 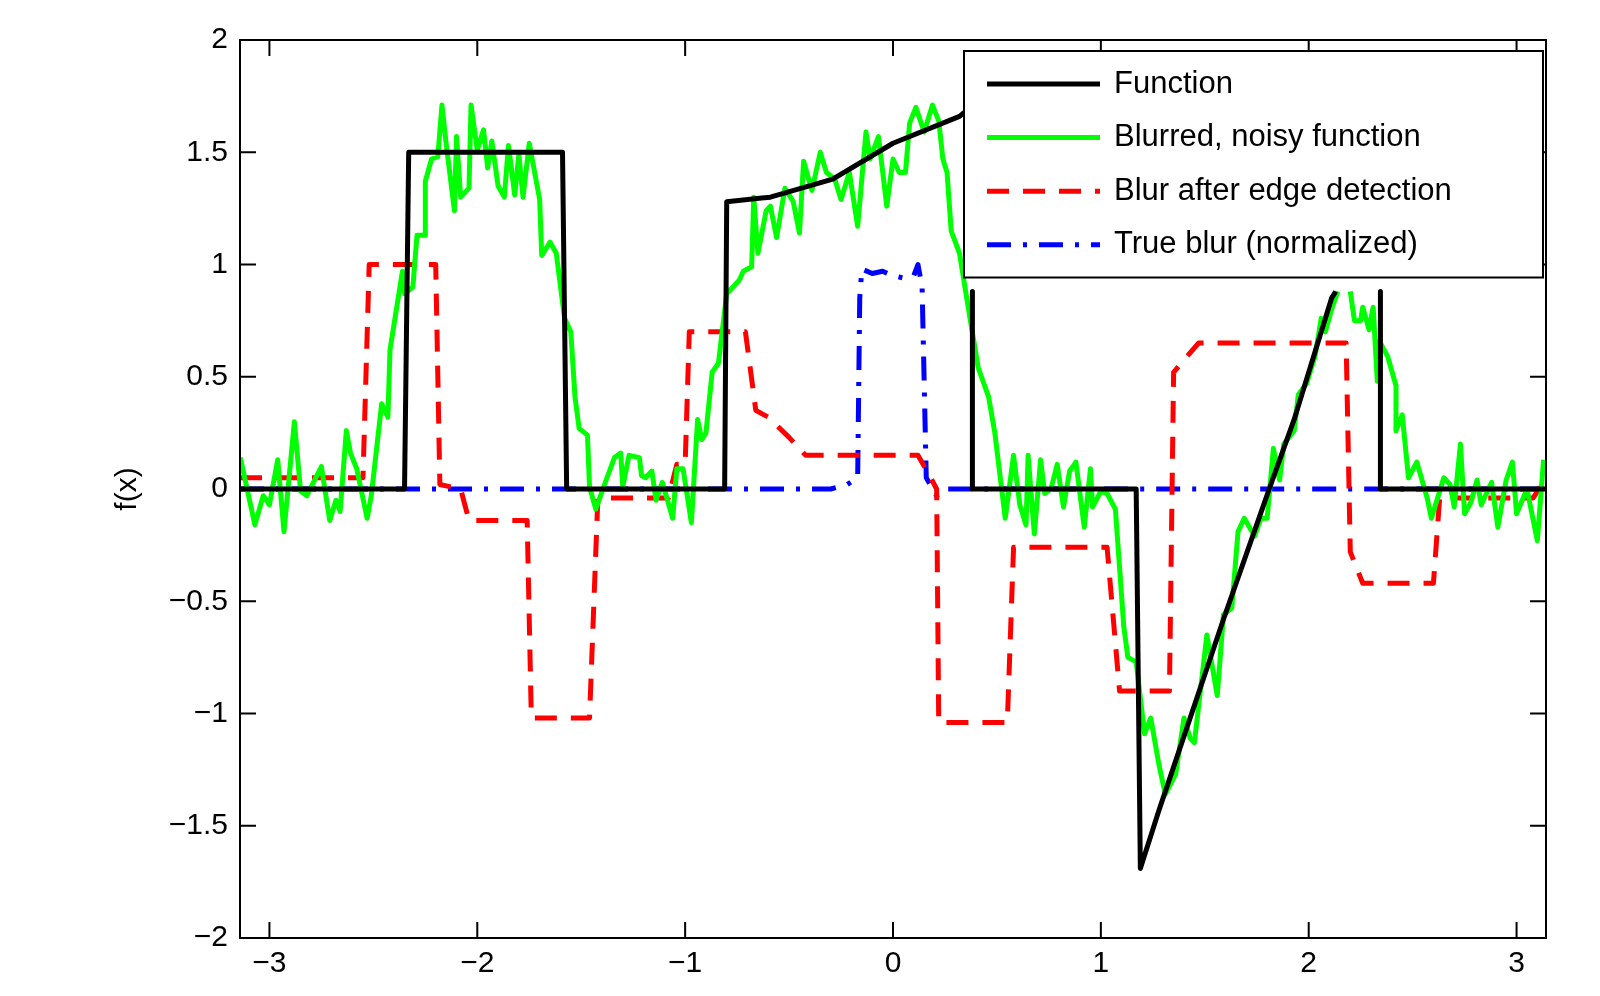 What do you see at coordinates (219, 262) in the screenshot?
I see `y-tick-label: 1` at bounding box center [219, 262].